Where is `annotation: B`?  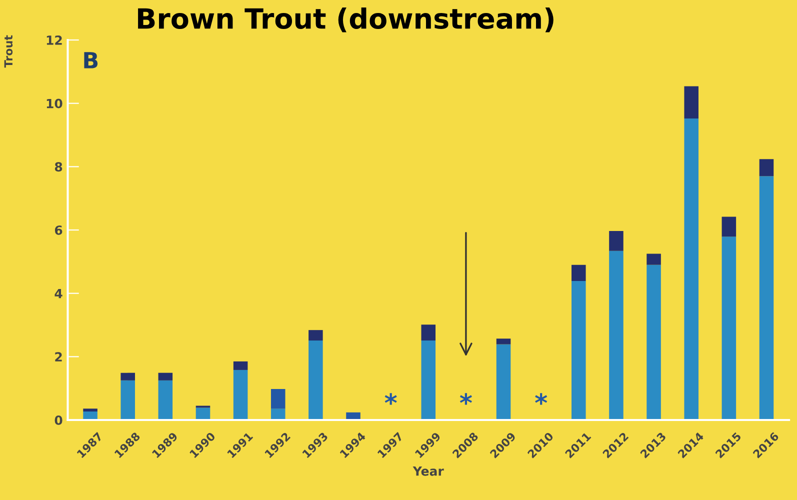
annotation: B is located at coordinates (91, 60).